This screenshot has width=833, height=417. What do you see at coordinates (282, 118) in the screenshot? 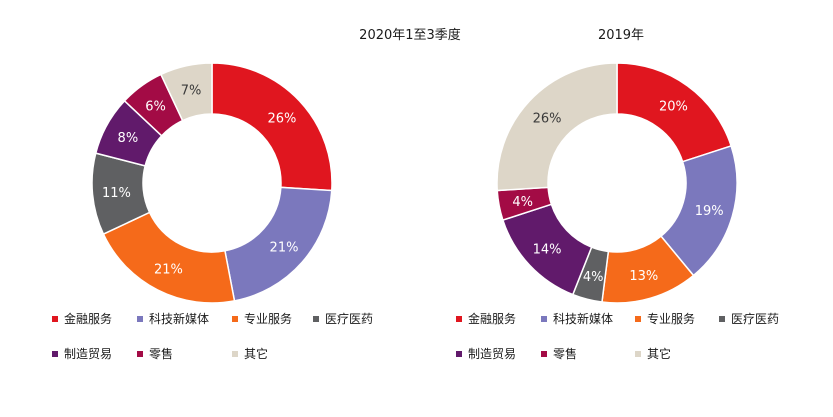
I see `data-label-0: 26%` at bounding box center [282, 118].